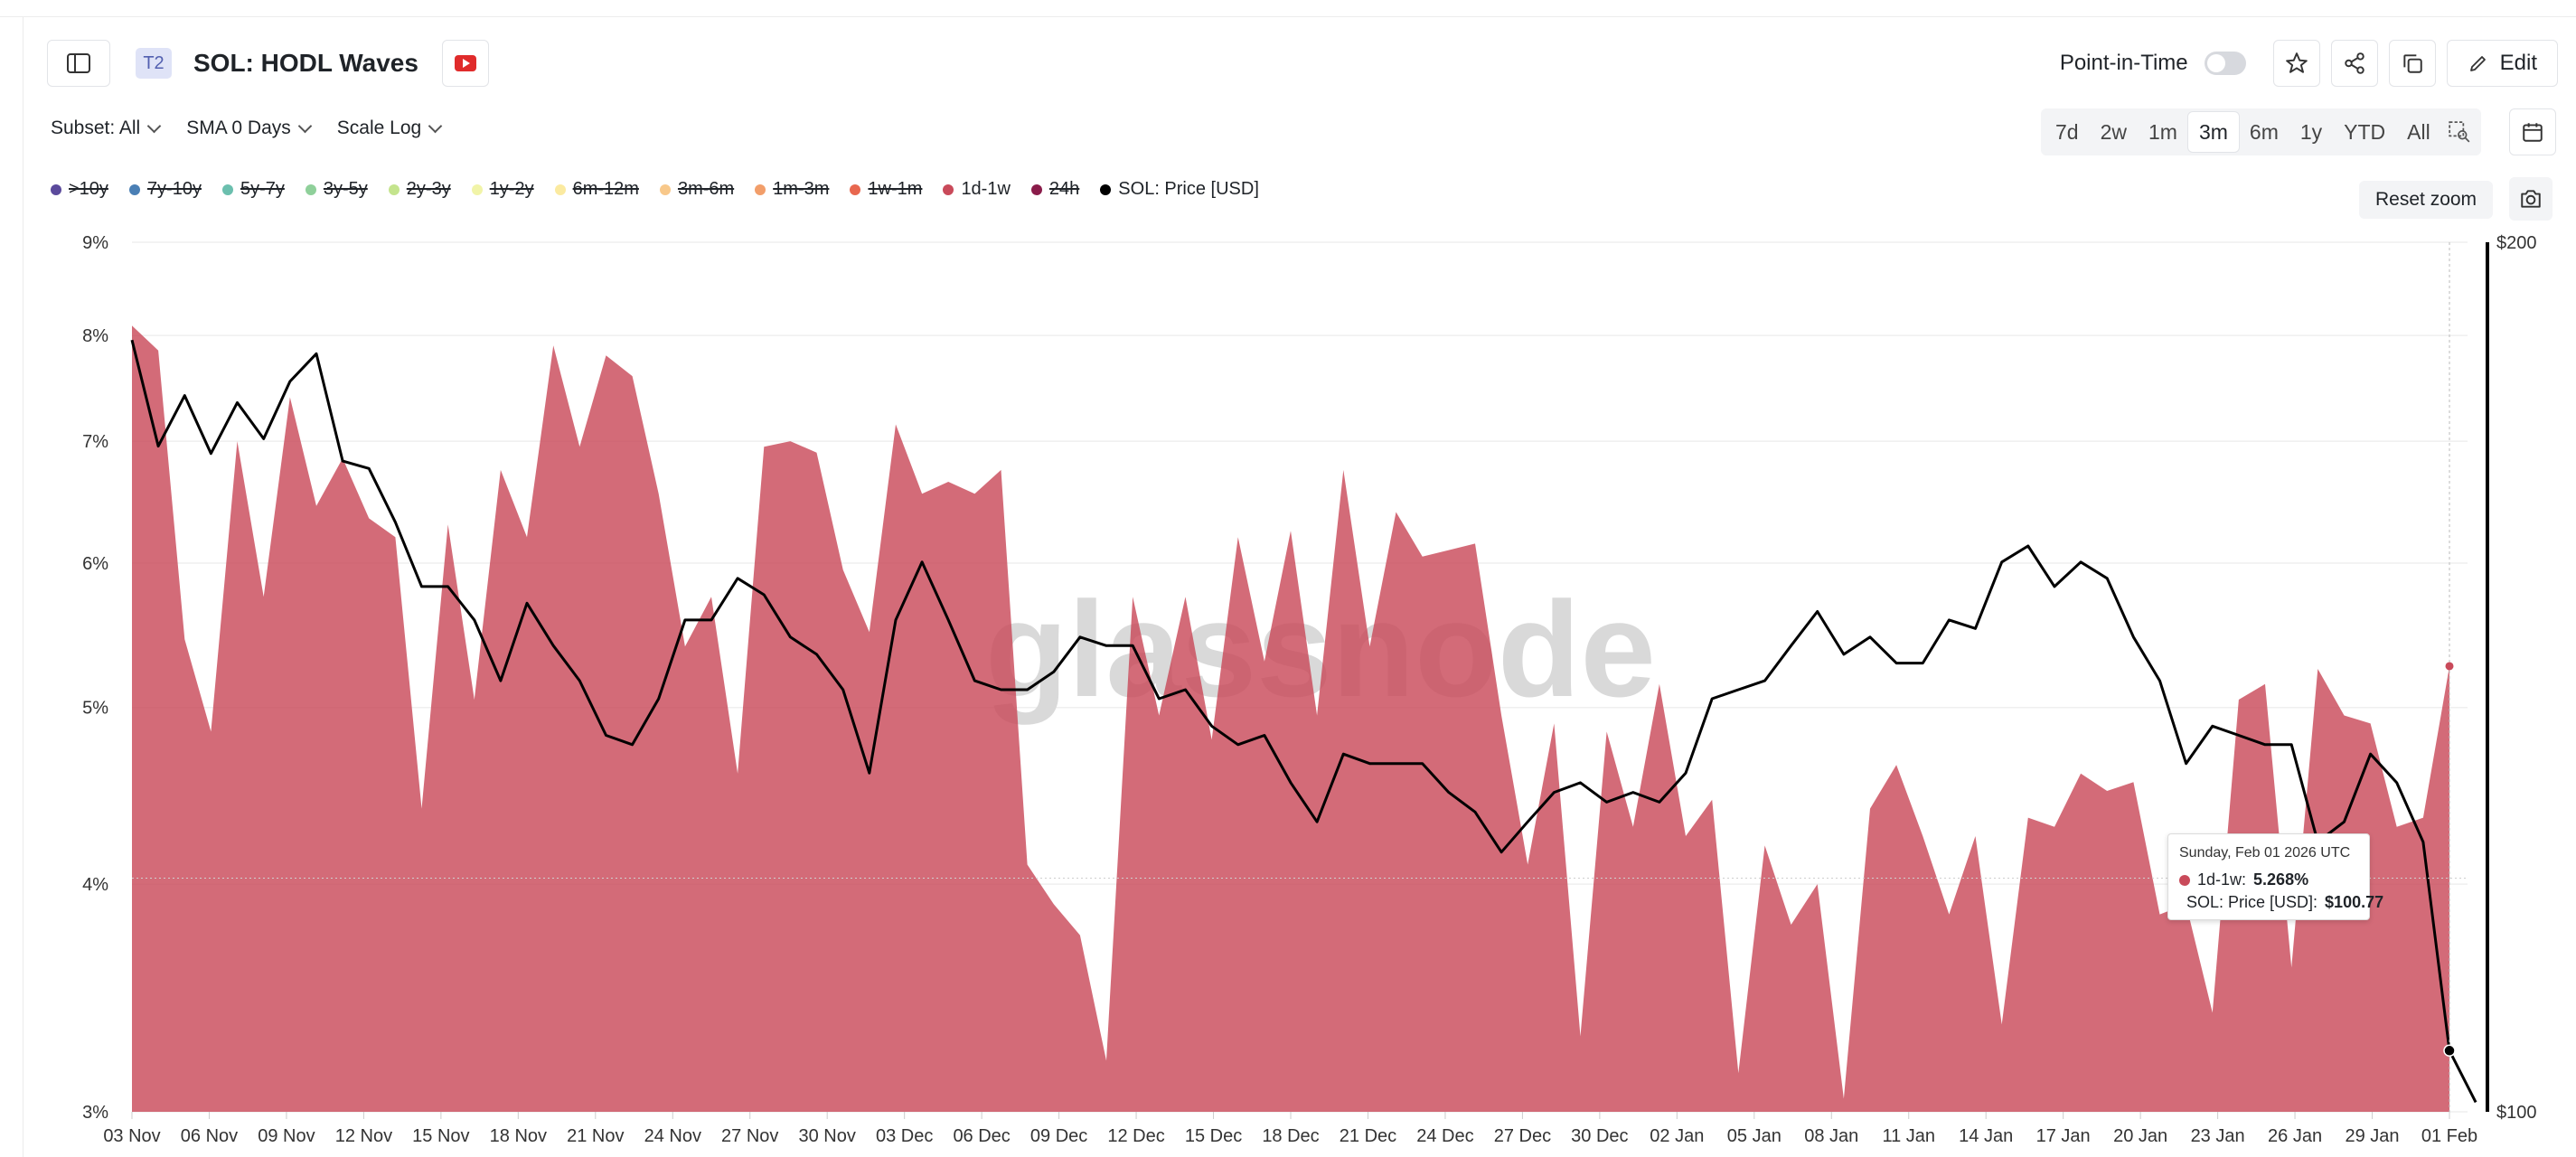  I want to click on x-tick-label: 24 Dec, so click(1444, 1136).